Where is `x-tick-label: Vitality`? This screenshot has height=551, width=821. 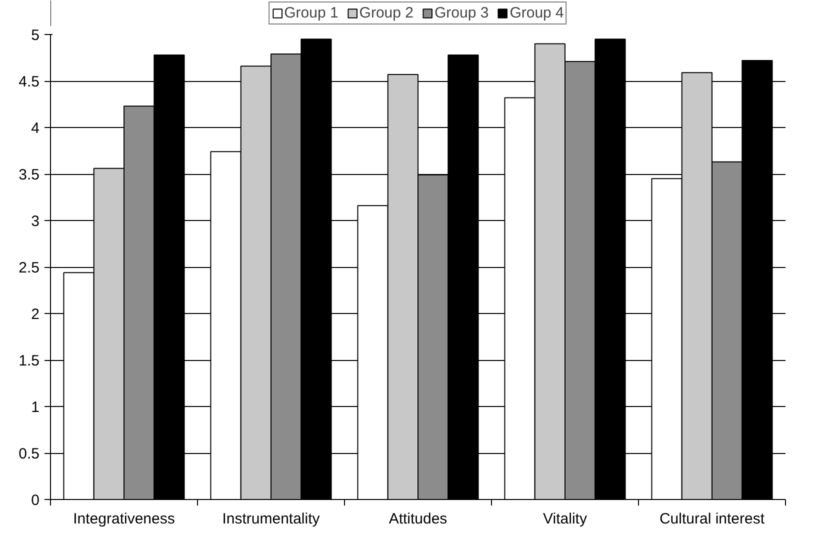 x-tick-label: Vitality is located at coordinates (565, 519).